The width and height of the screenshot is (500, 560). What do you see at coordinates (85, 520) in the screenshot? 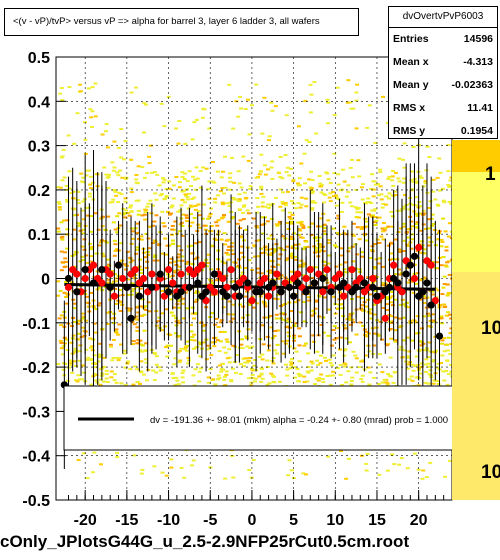
I see `x-tick-label: -20` at bounding box center [85, 520].